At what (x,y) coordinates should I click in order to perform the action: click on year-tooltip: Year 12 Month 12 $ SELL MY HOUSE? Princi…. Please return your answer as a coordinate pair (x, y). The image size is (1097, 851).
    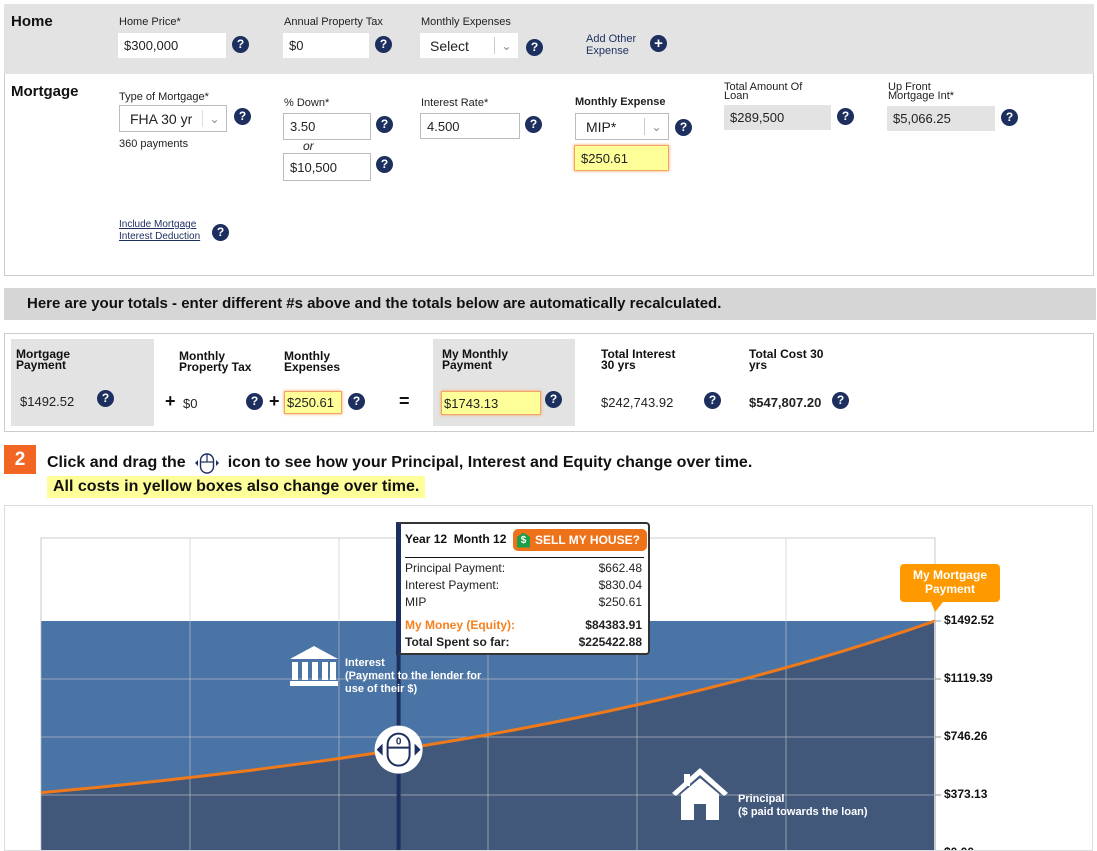
    Looking at the image, I should click on (523, 588).